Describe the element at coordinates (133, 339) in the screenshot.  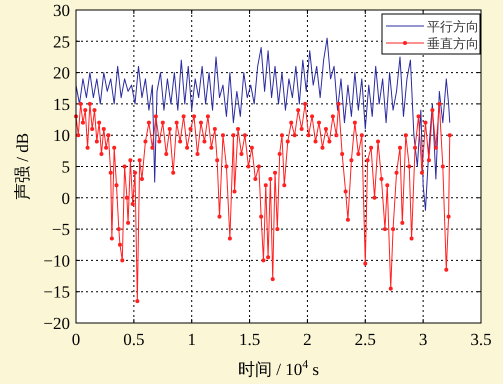
I see `x-tick-label: 0.5` at that location.